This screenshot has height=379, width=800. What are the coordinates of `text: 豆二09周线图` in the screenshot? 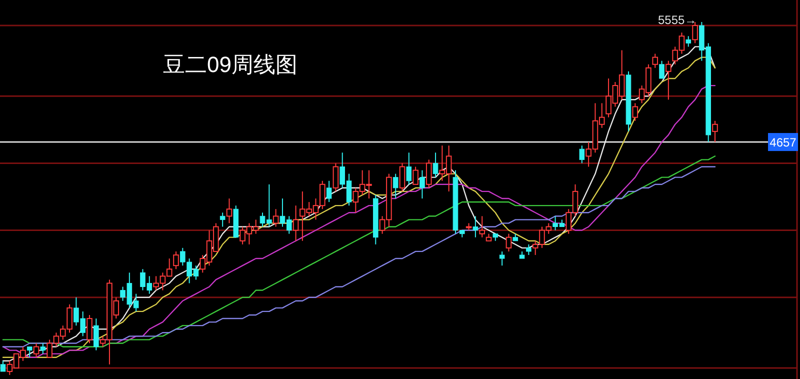 It's located at (230, 64).